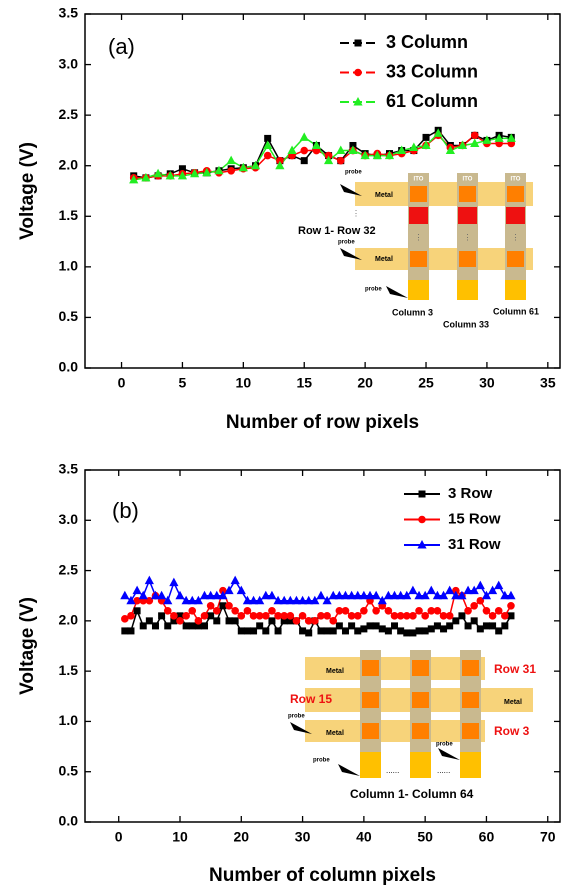 The image size is (578, 891). Describe the element at coordinates (69, 469) in the screenshot. I see `y-tick-label: 3.5` at that location.